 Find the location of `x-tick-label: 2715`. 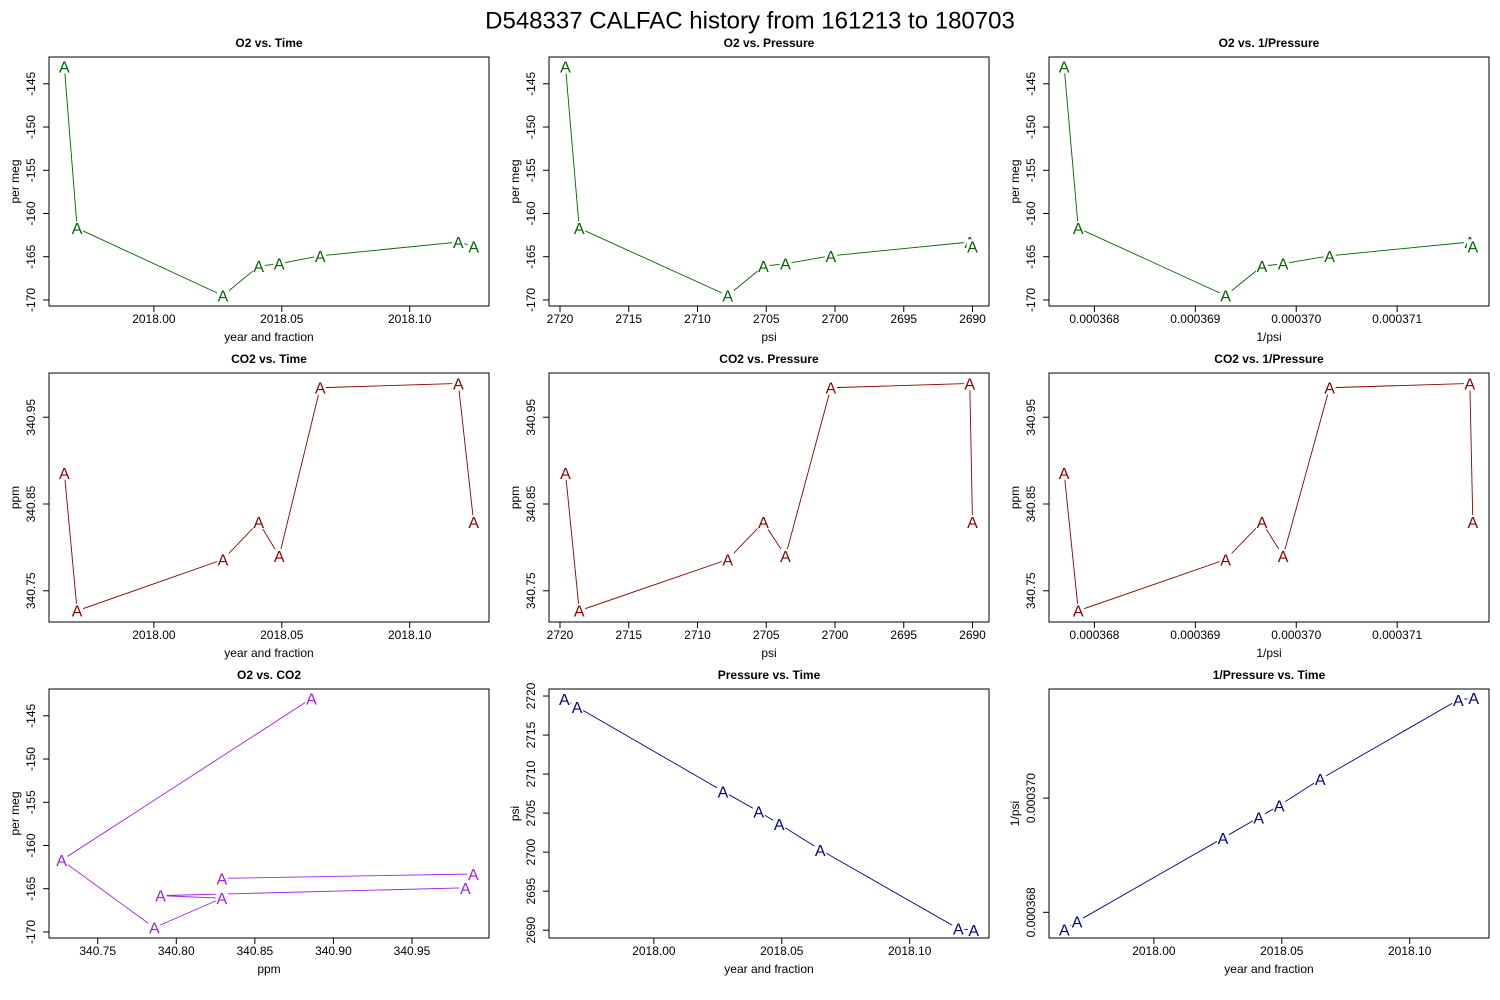

x-tick-label: 2715 is located at coordinates (628, 319).